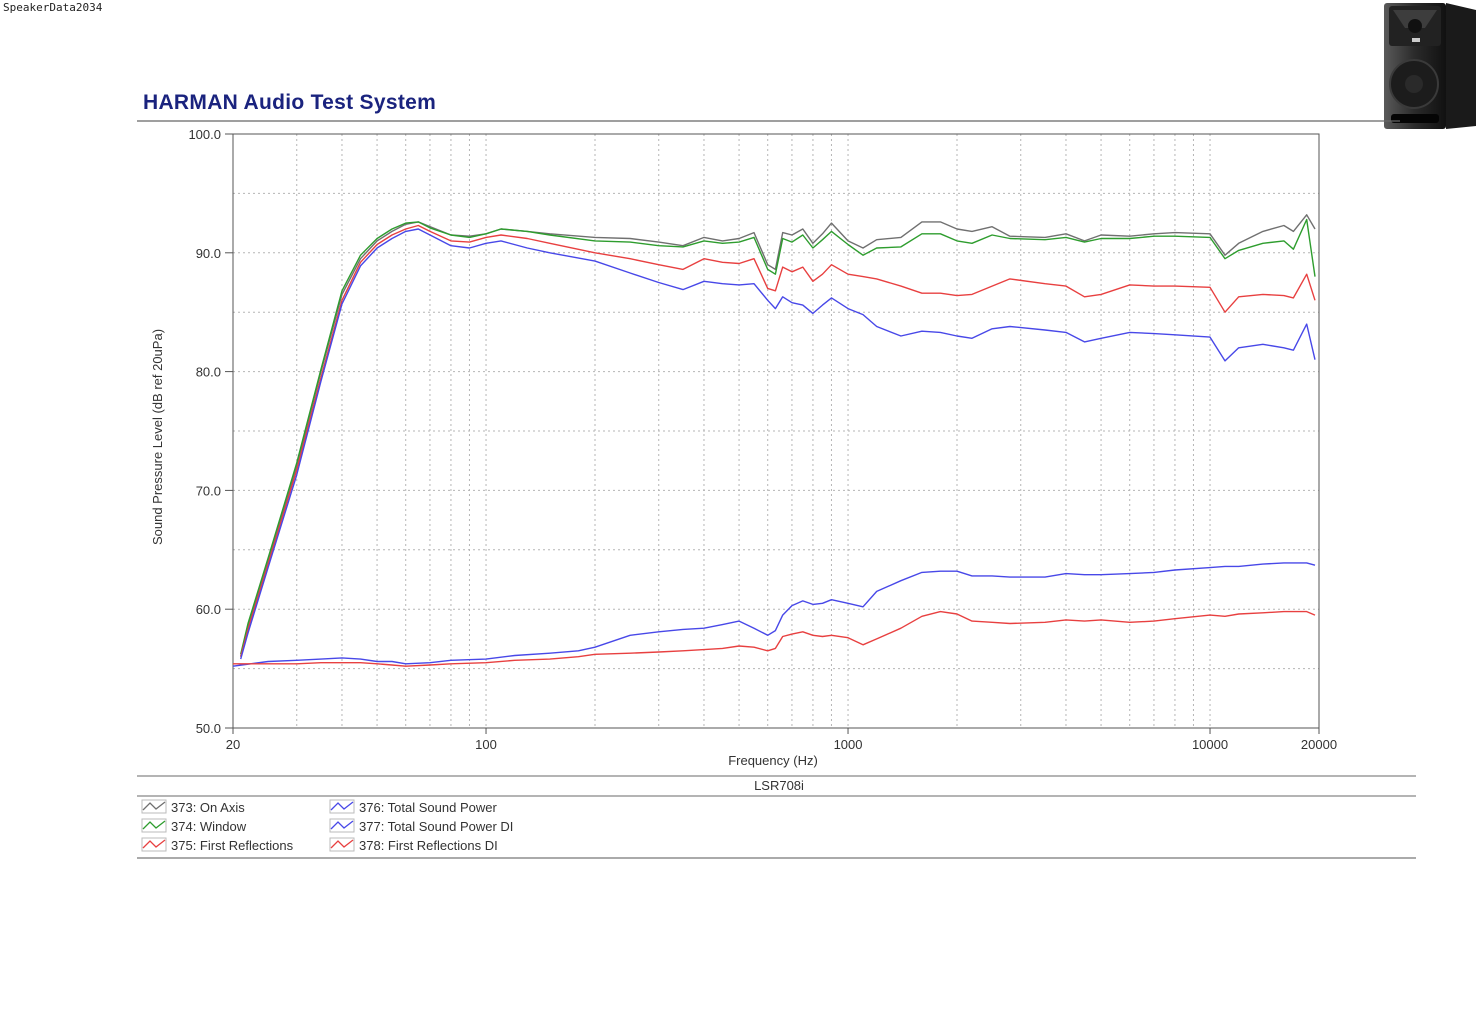  I want to click on speaker-product-image, so click(1430, 66).